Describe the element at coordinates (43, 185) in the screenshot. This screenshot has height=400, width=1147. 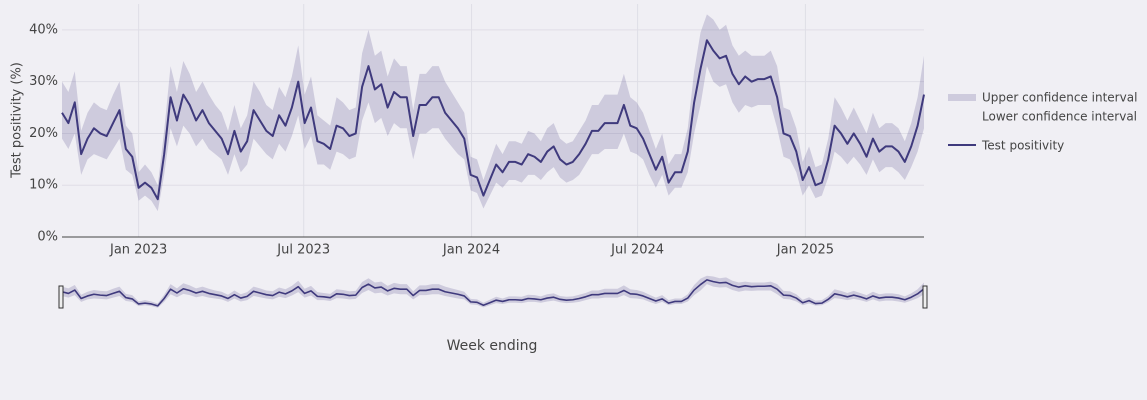
I see `y-tick-label: 10%` at that location.